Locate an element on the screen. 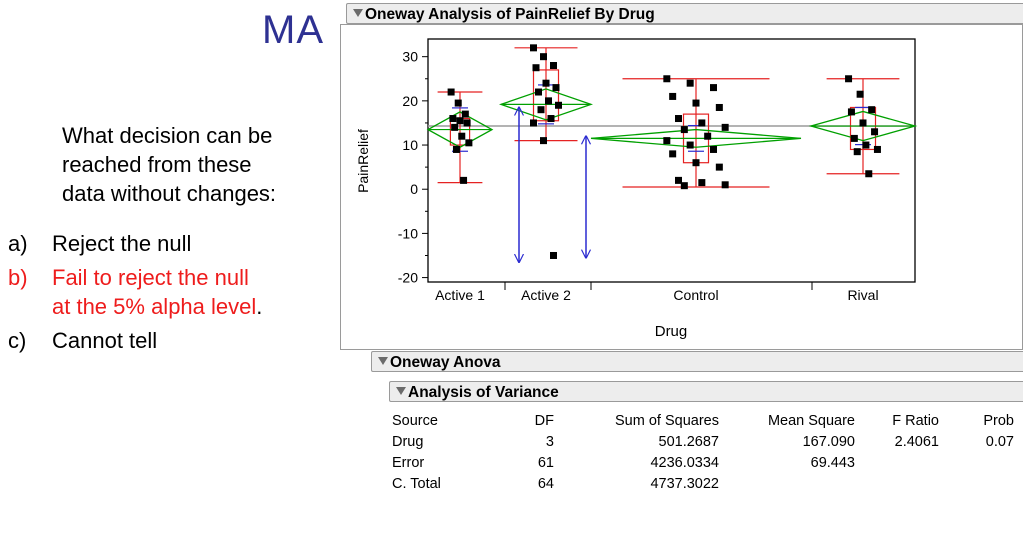  x-tick-label: Control is located at coordinates (695, 295).